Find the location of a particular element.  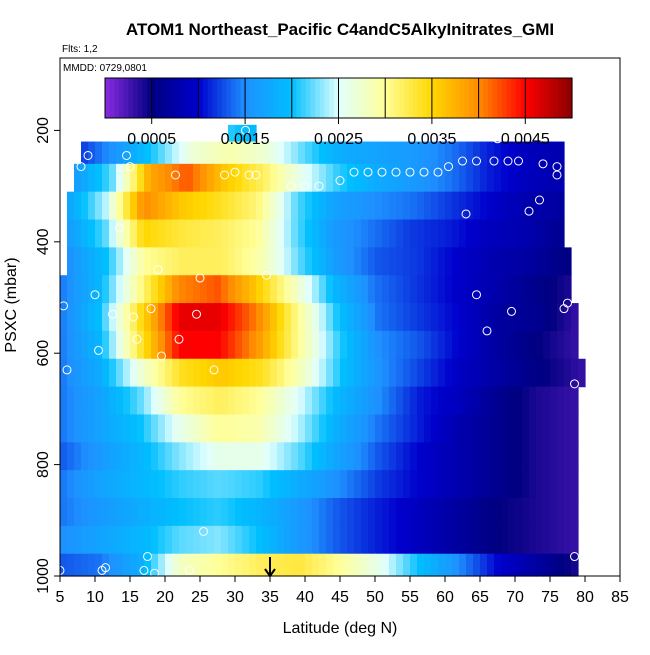

x-tick-label: 35 is located at coordinates (270, 597).